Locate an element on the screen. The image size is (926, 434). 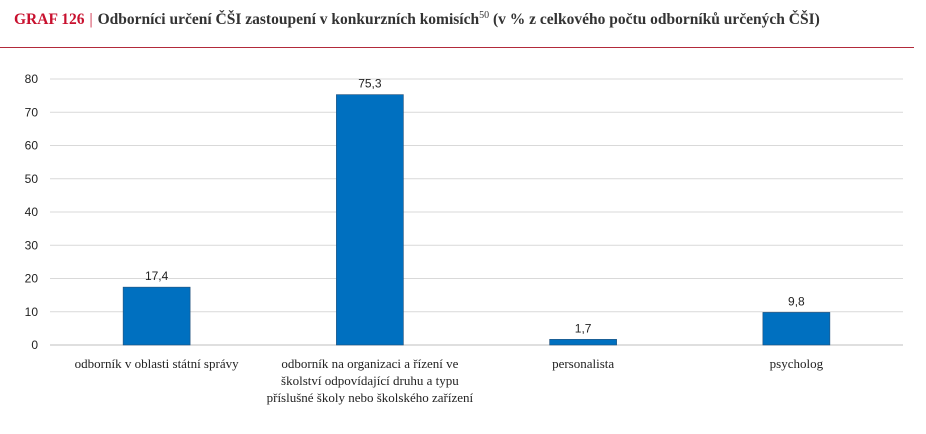
x-category-label: personalista is located at coordinates (583, 363).